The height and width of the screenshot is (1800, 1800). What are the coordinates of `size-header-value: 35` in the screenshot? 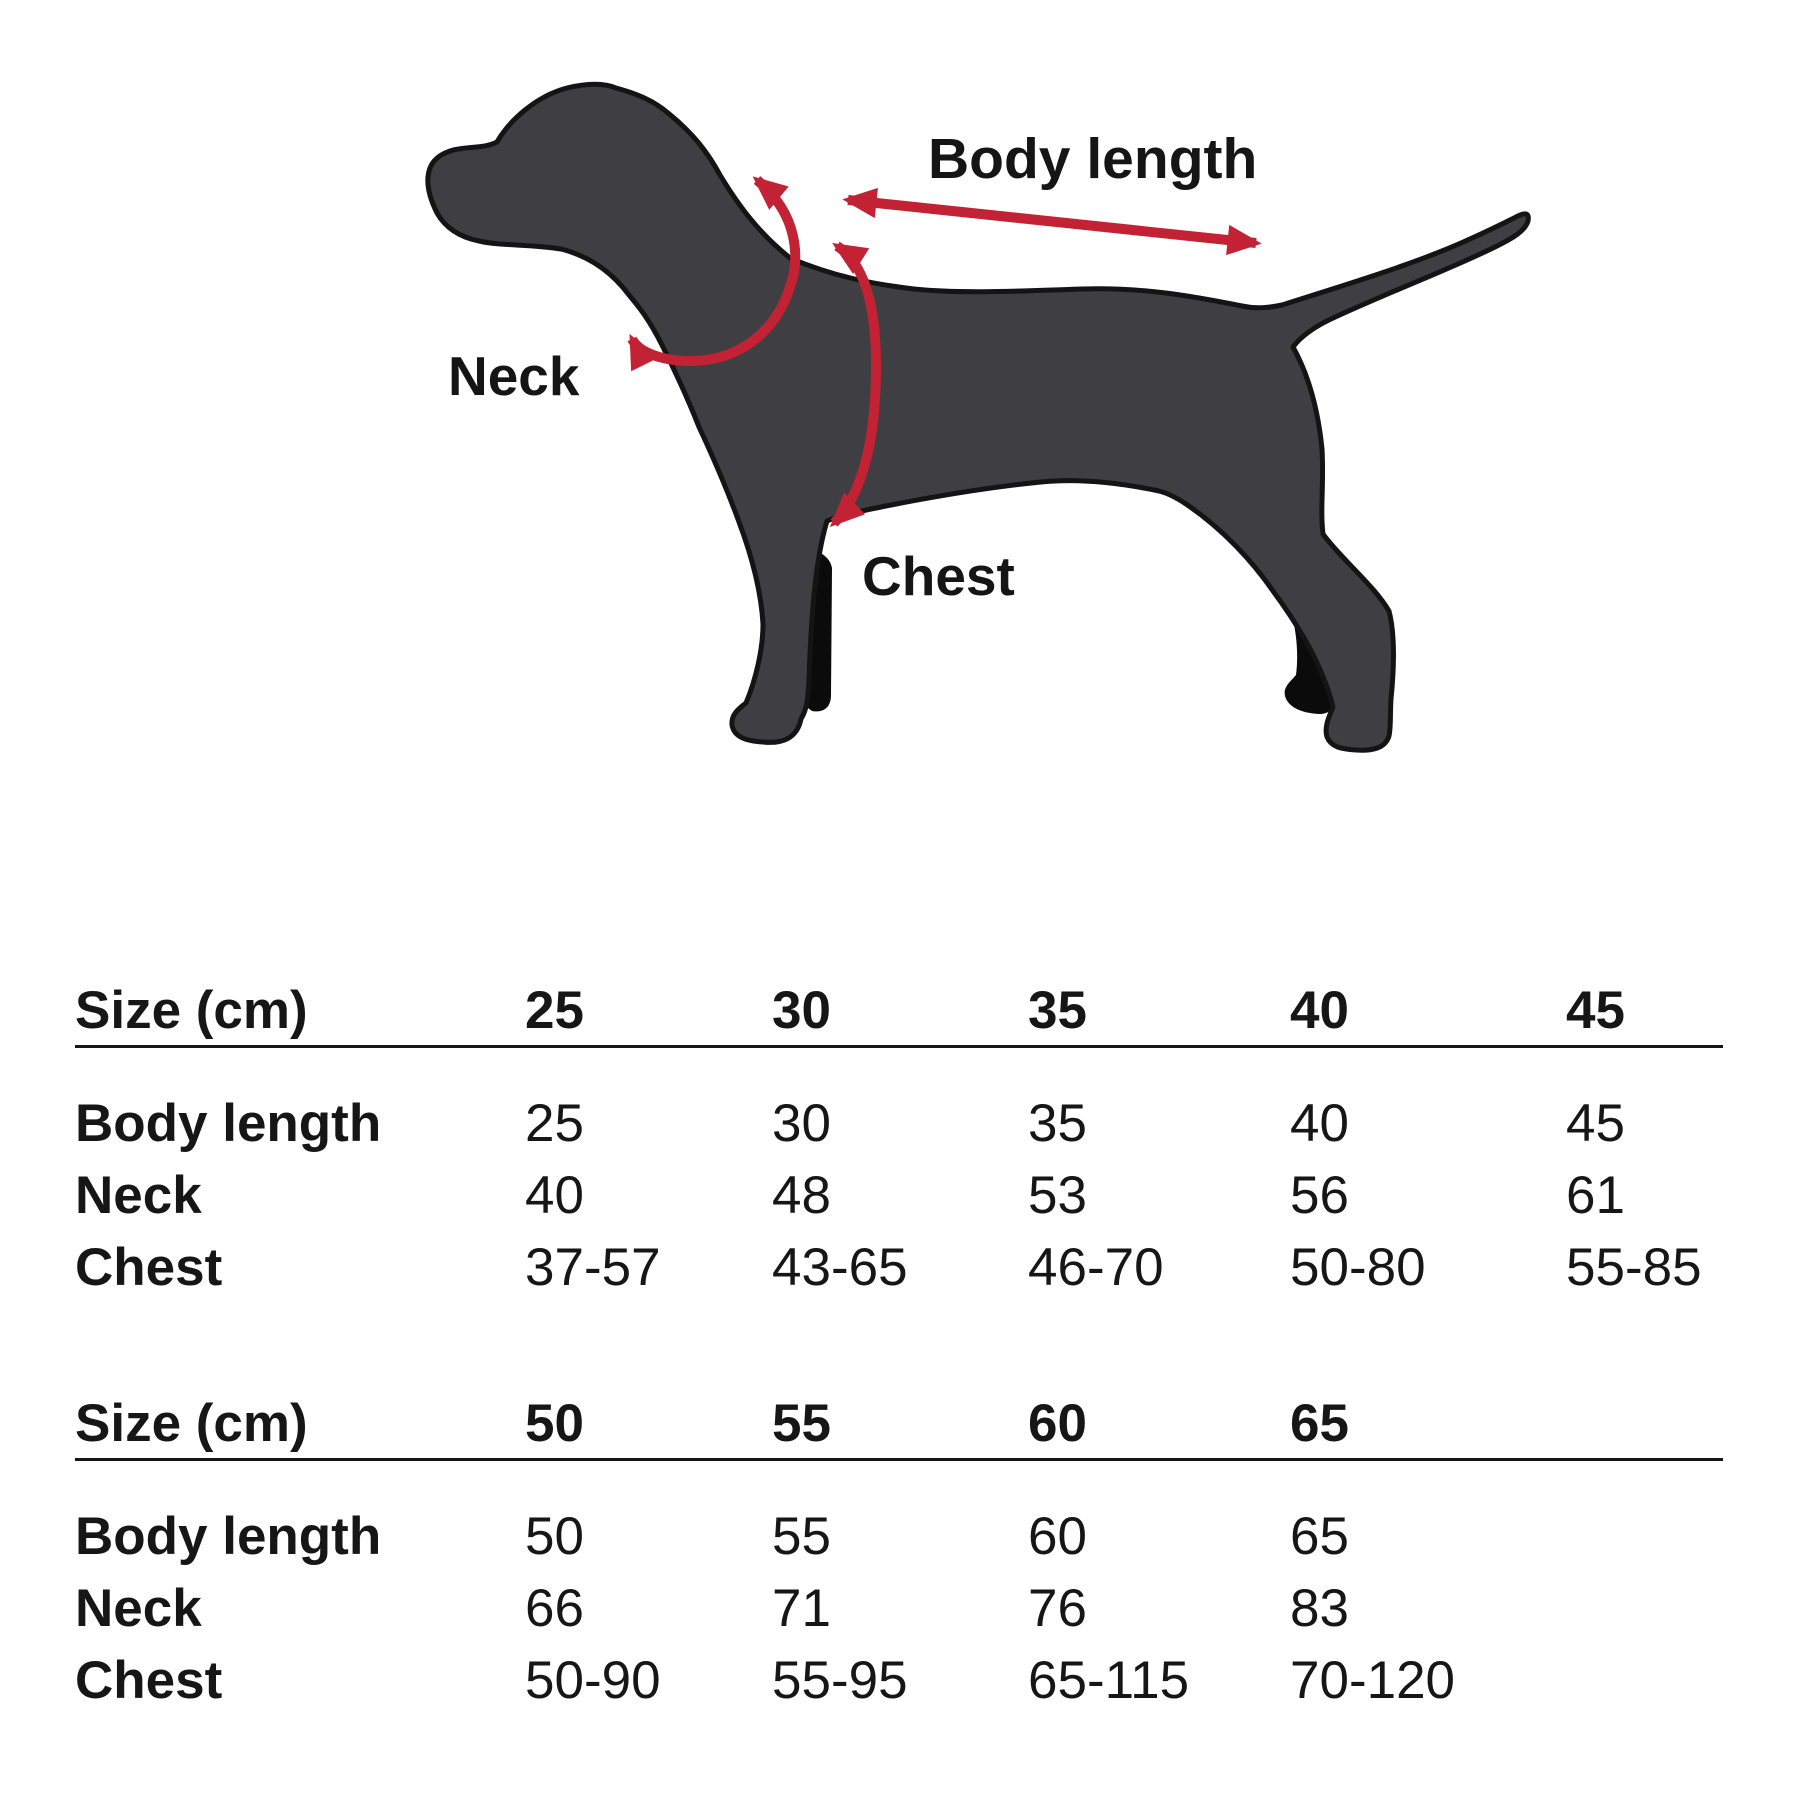 It's located at (1057, 1010).